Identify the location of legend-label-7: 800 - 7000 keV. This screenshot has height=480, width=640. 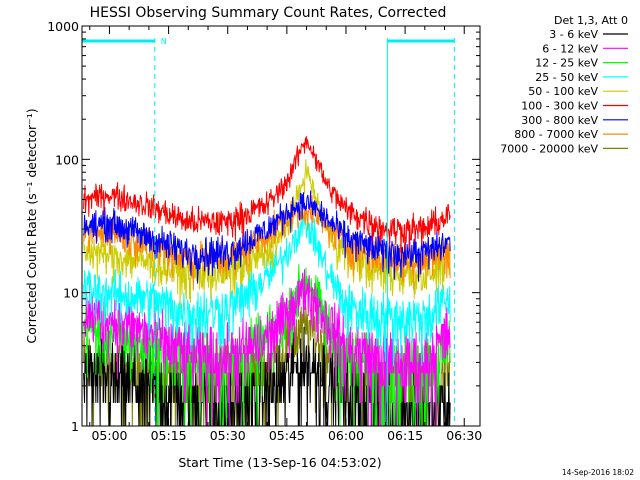
(556, 134).